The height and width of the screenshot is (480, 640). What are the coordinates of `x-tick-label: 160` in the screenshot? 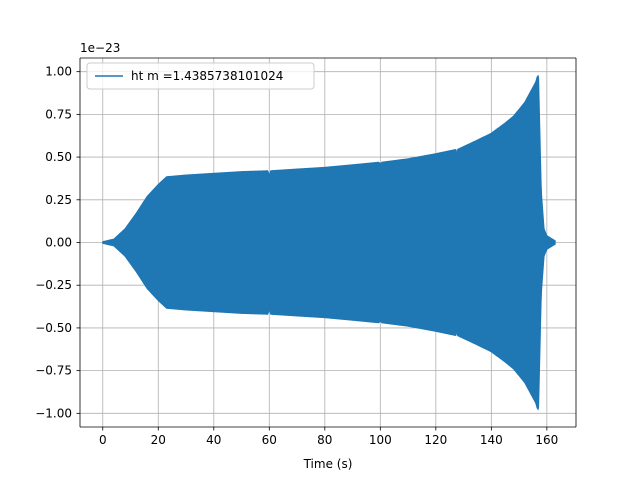 It's located at (546, 440).